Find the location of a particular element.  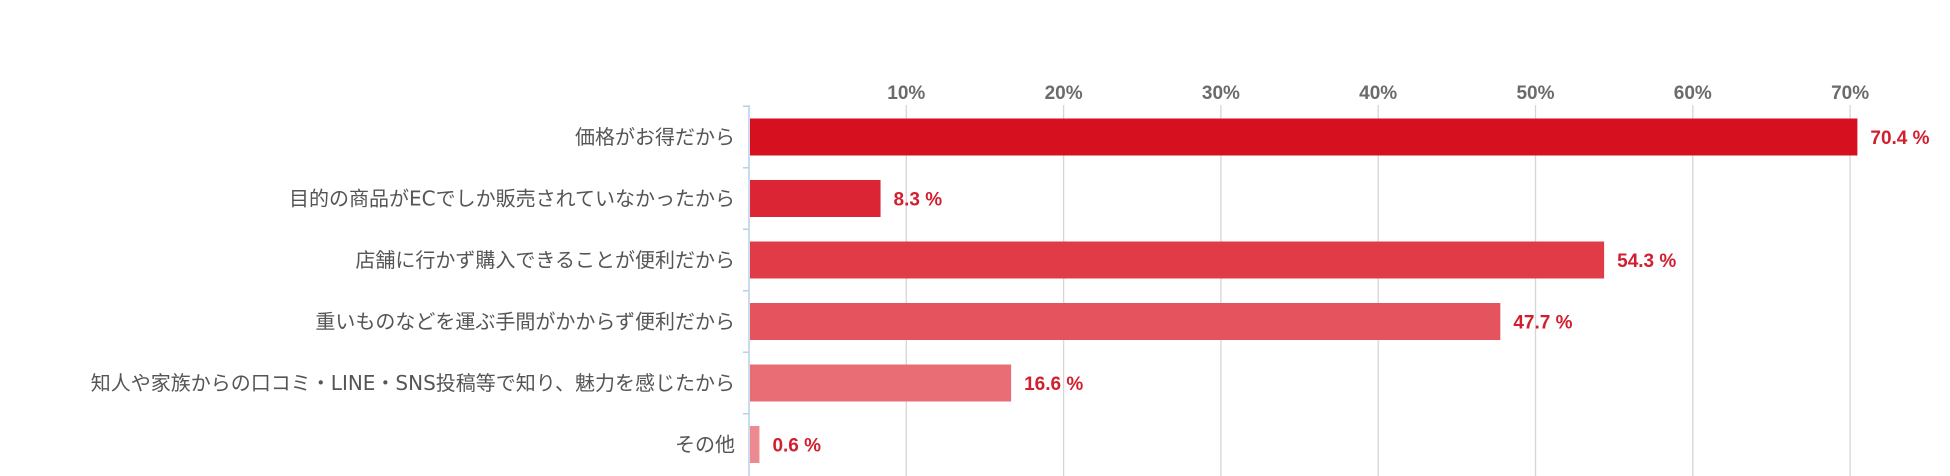

x-tick-label-60: 60% is located at coordinates (1693, 93).